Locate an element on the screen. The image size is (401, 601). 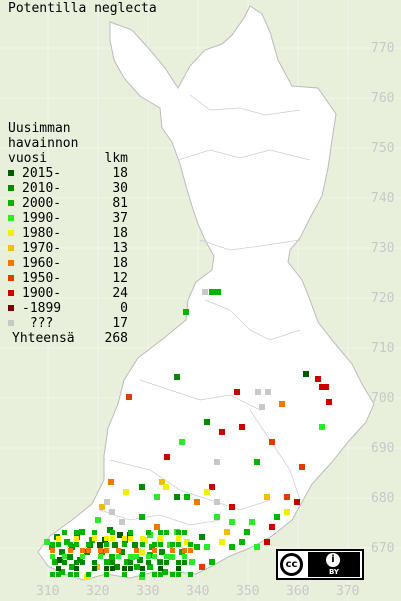
legend-count-header: lkm is located at coordinates (116, 158).